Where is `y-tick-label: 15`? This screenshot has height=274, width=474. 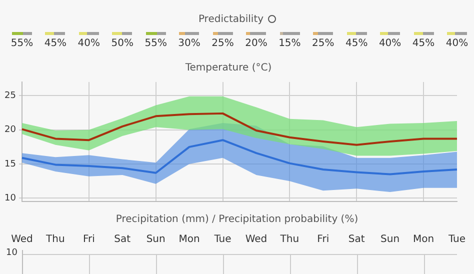
y-tick-label: 15 is located at coordinates (10, 164).